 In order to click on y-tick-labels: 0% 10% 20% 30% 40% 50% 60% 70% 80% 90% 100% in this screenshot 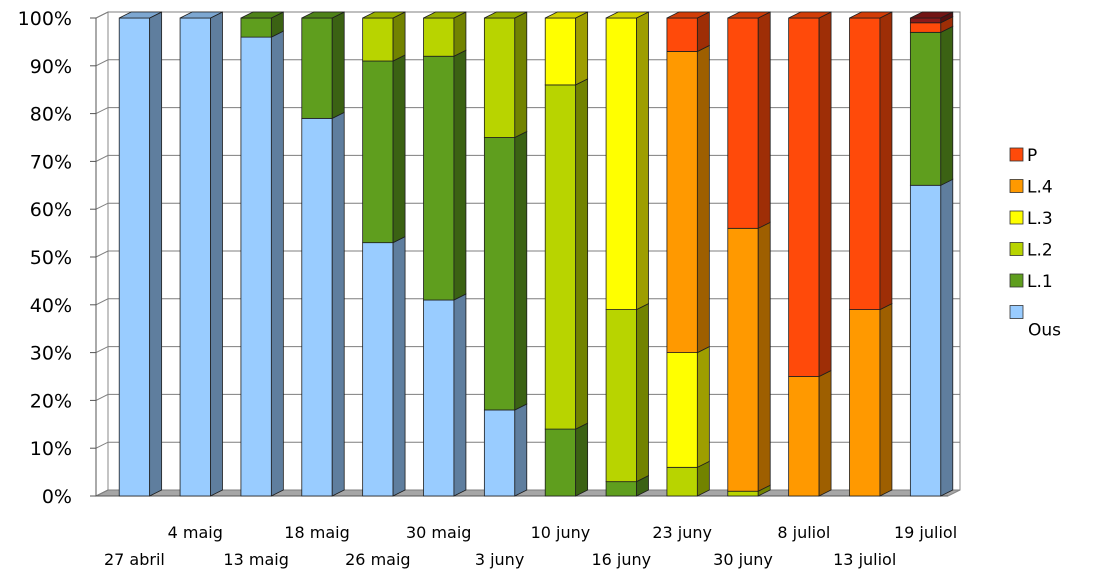, I will do `click(45, 258)`.